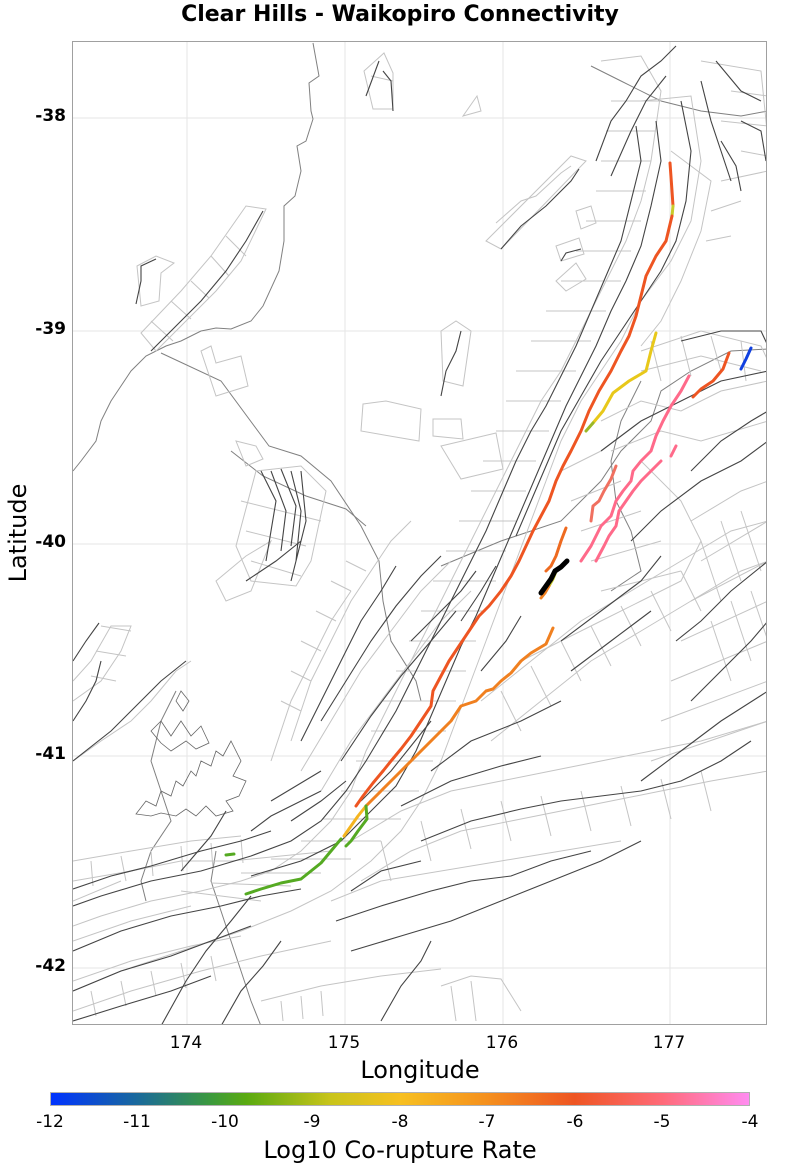  I want to click on sounds-coastline, so click(191, 753).